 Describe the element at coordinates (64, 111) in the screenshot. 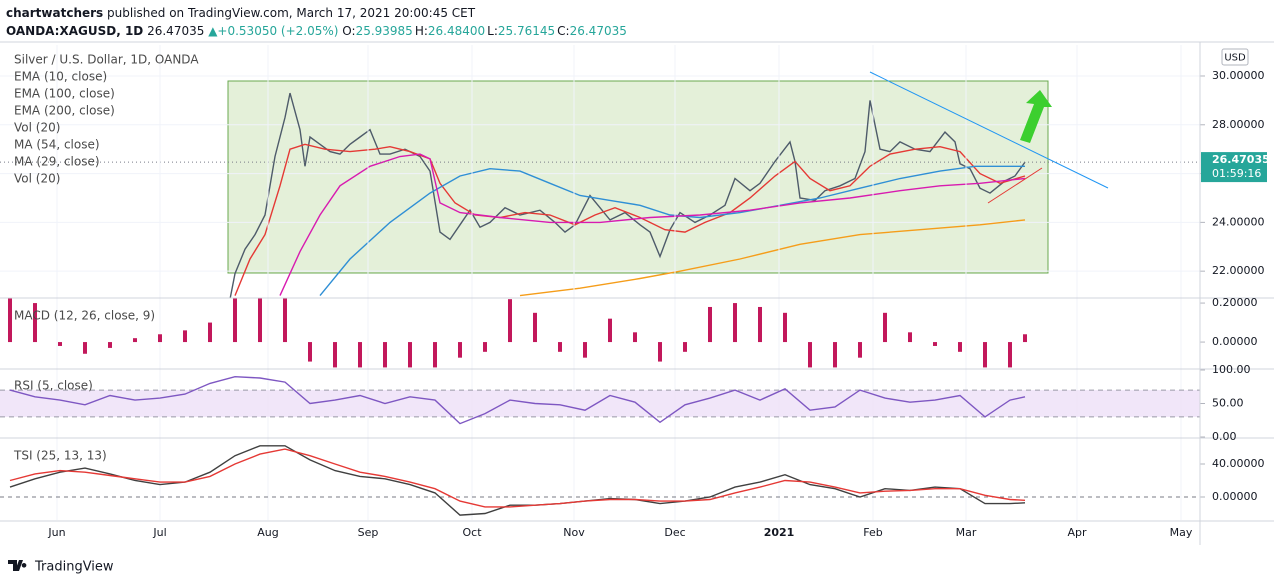

I see `legend-entry: EMA (200, close)` at that location.